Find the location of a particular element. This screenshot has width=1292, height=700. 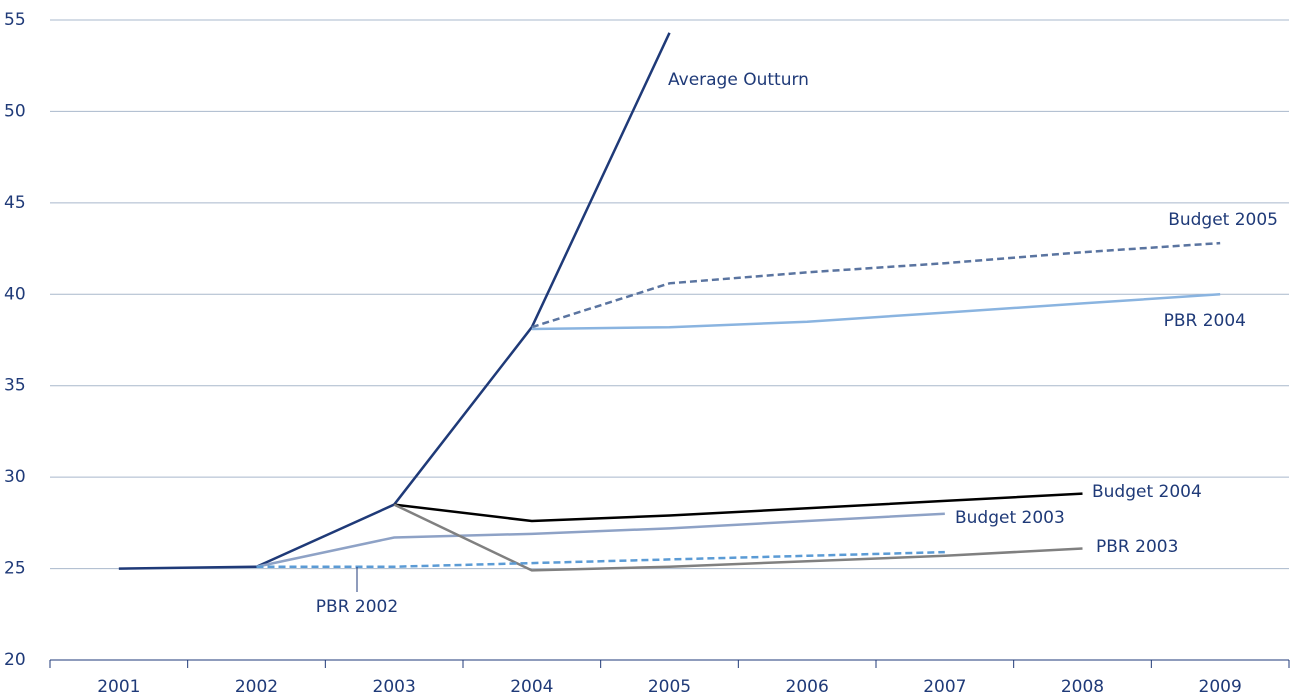

x-tick-label: 2008 is located at coordinates (1082, 686).